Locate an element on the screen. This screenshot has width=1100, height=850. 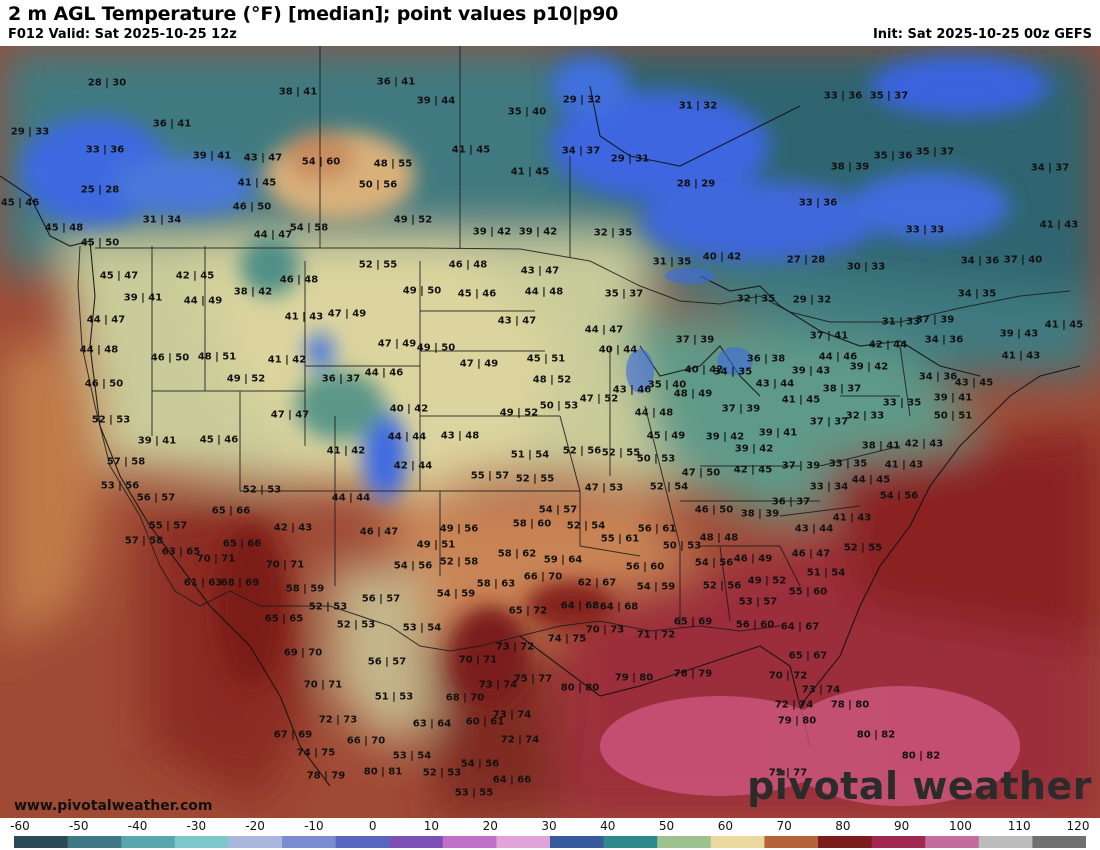
point-value: 31 | 35 is located at coordinates (672, 262).